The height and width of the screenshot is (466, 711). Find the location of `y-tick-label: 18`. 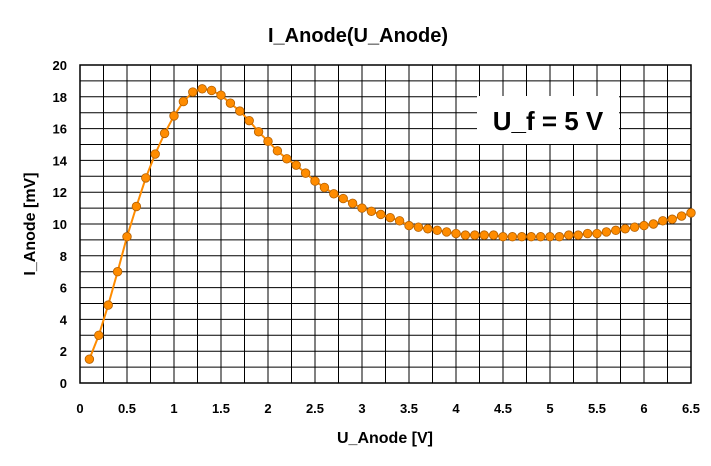

y-tick-label: 18 is located at coordinates (60, 97).